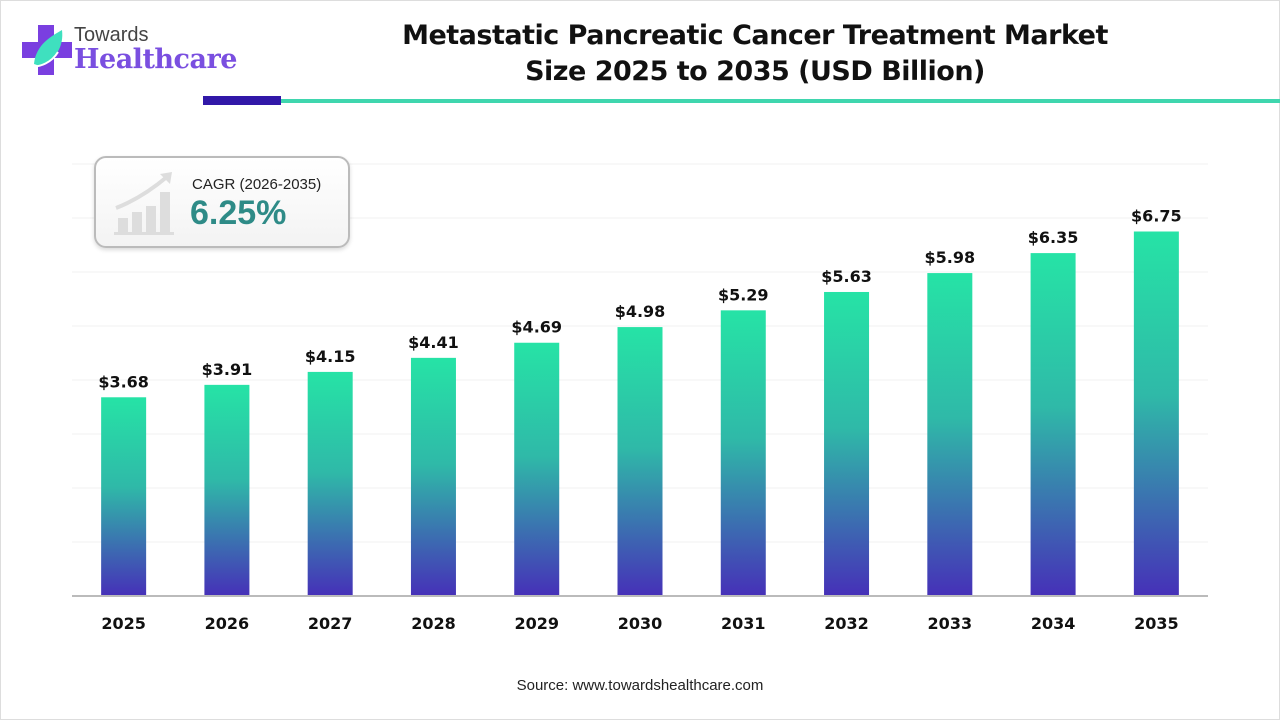 Image resolution: width=1280 pixels, height=720 pixels. Describe the element at coordinates (537, 469) in the screenshot. I see `bar-2029` at that location.